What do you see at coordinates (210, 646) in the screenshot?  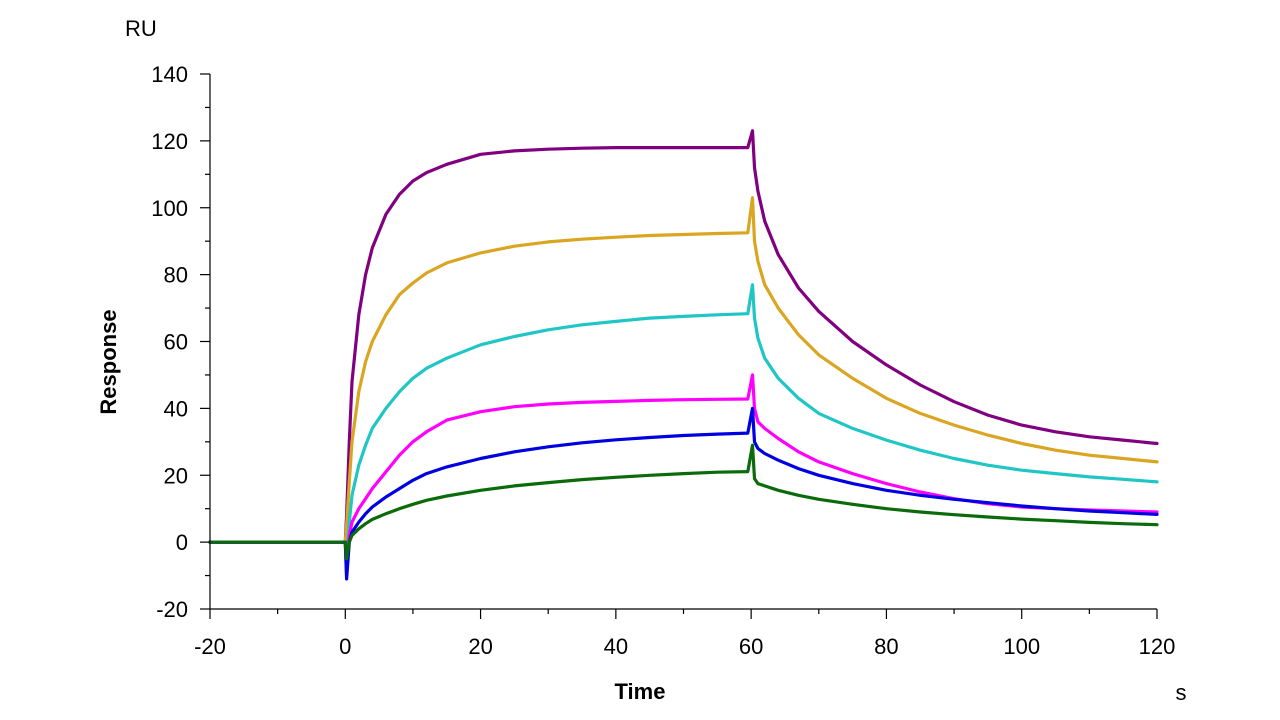 I see `x-tick-label: -20` at bounding box center [210, 646].